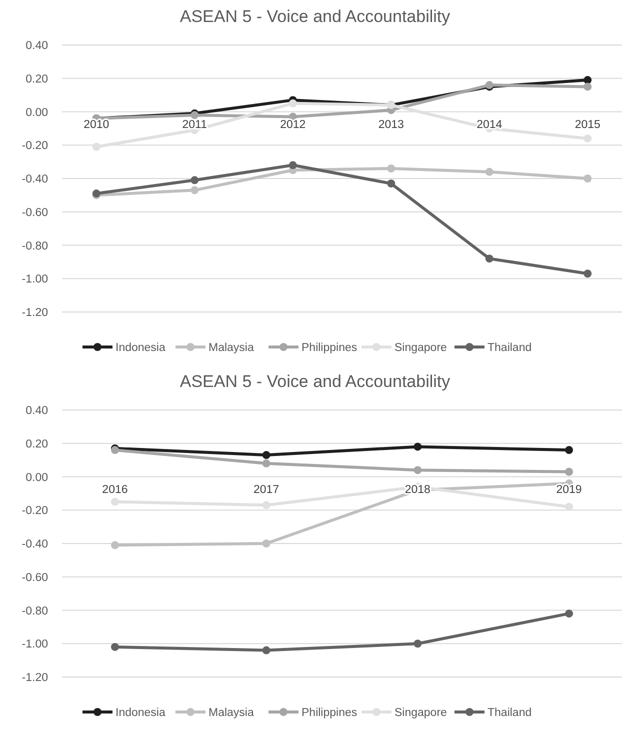 The height and width of the screenshot is (730, 630). I want to click on x-tick-label: 2013, so click(391, 124).